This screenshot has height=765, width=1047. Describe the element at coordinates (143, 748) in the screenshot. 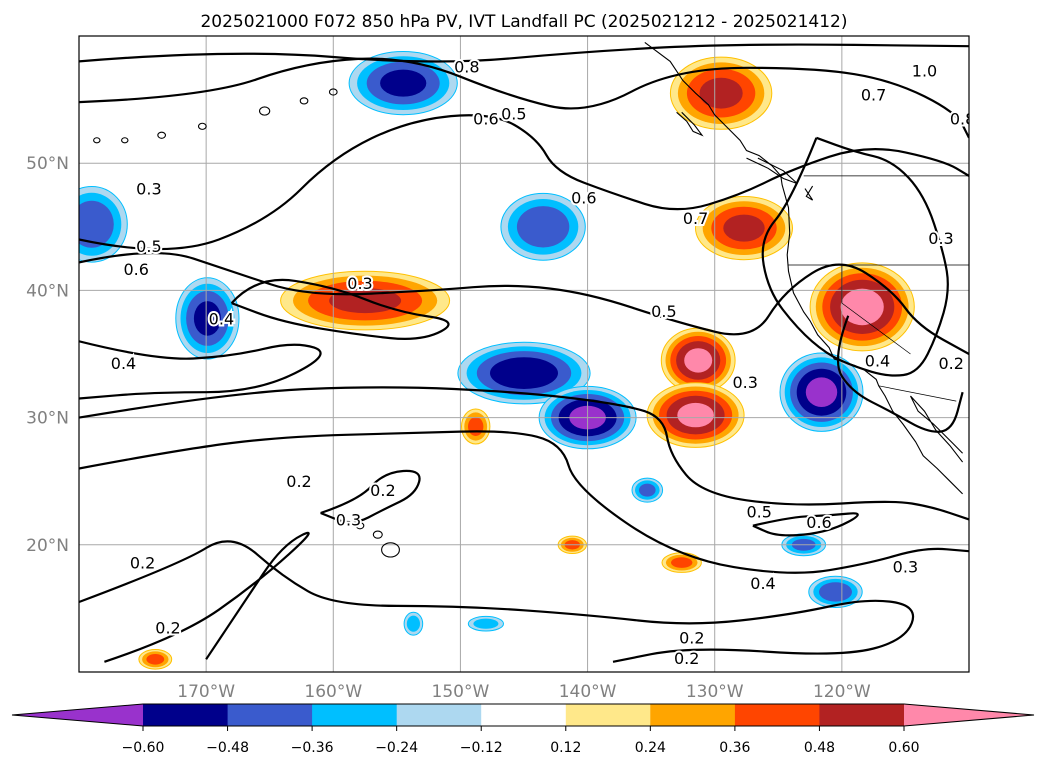

I see `colorbar-tick-label: −0.60` at that location.